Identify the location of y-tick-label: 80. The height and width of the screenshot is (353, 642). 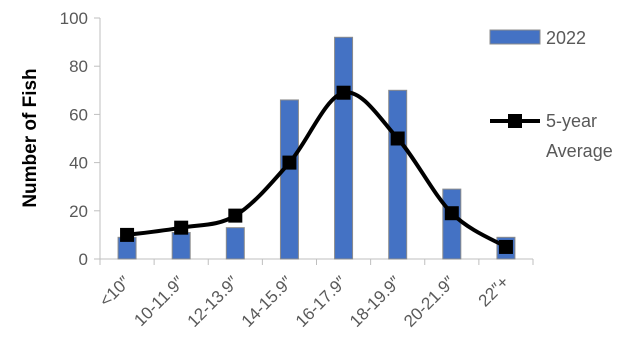
(78, 66).